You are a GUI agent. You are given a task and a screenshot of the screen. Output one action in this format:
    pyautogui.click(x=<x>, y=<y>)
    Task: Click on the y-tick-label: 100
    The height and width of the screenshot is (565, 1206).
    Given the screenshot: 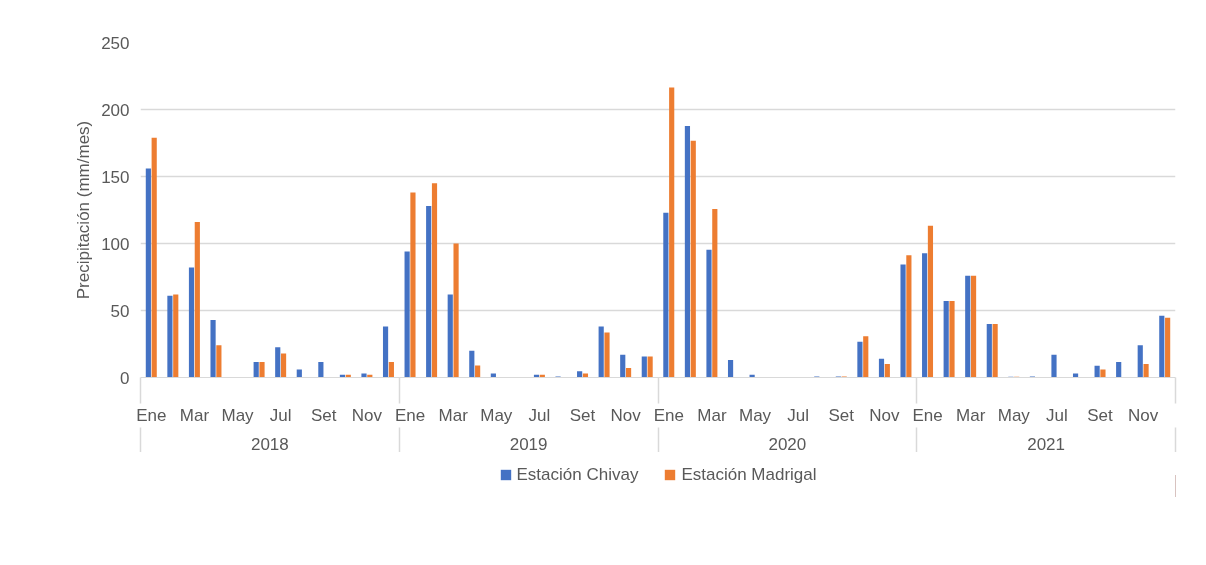 What is the action you would take?
    pyautogui.click(x=115, y=244)
    